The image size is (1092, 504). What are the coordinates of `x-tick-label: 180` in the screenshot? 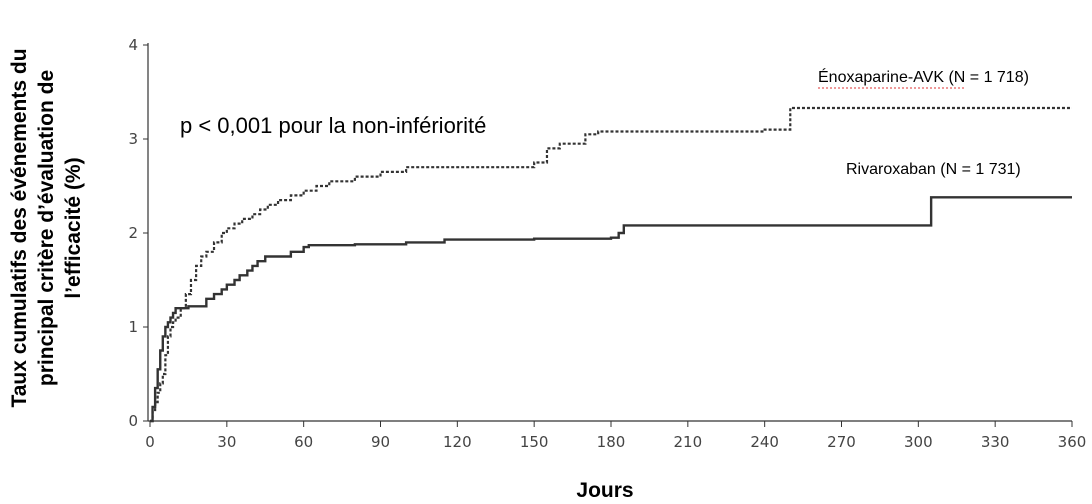 It's located at (611, 442).